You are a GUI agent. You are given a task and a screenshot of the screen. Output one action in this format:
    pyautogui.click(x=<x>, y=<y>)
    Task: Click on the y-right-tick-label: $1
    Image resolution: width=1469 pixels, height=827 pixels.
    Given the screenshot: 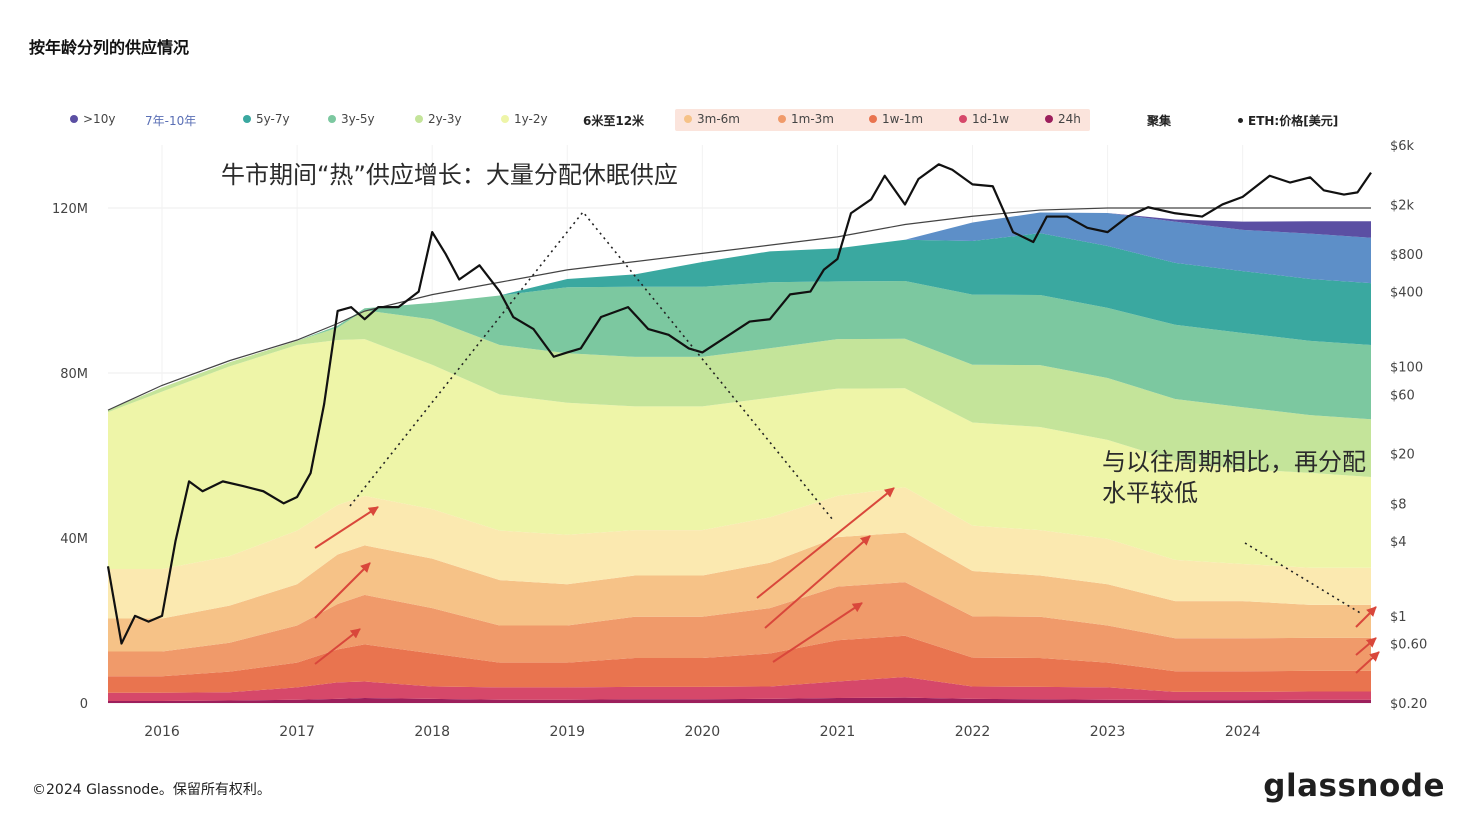 What is the action you would take?
    pyautogui.click(x=1398, y=617)
    